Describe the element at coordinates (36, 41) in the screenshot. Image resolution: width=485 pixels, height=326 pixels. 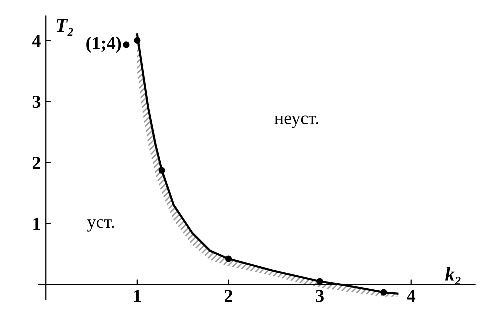
I see `y-tick-label: 4` at that location.